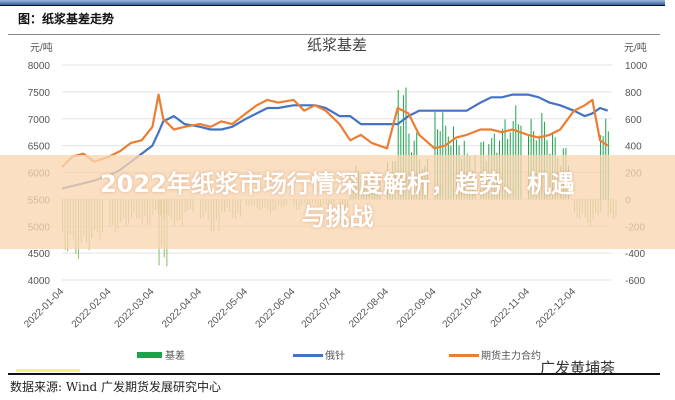 The height and width of the screenshot is (400, 675). I want to click on x-tick-label: 2022-08-04, so click(369, 308).